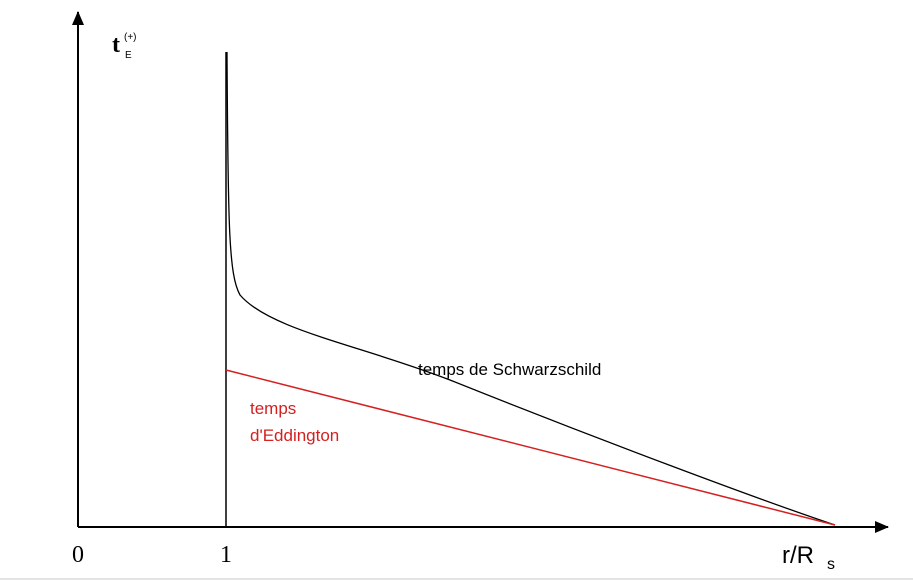  I want to click on x-label: r/R, so click(798, 555).